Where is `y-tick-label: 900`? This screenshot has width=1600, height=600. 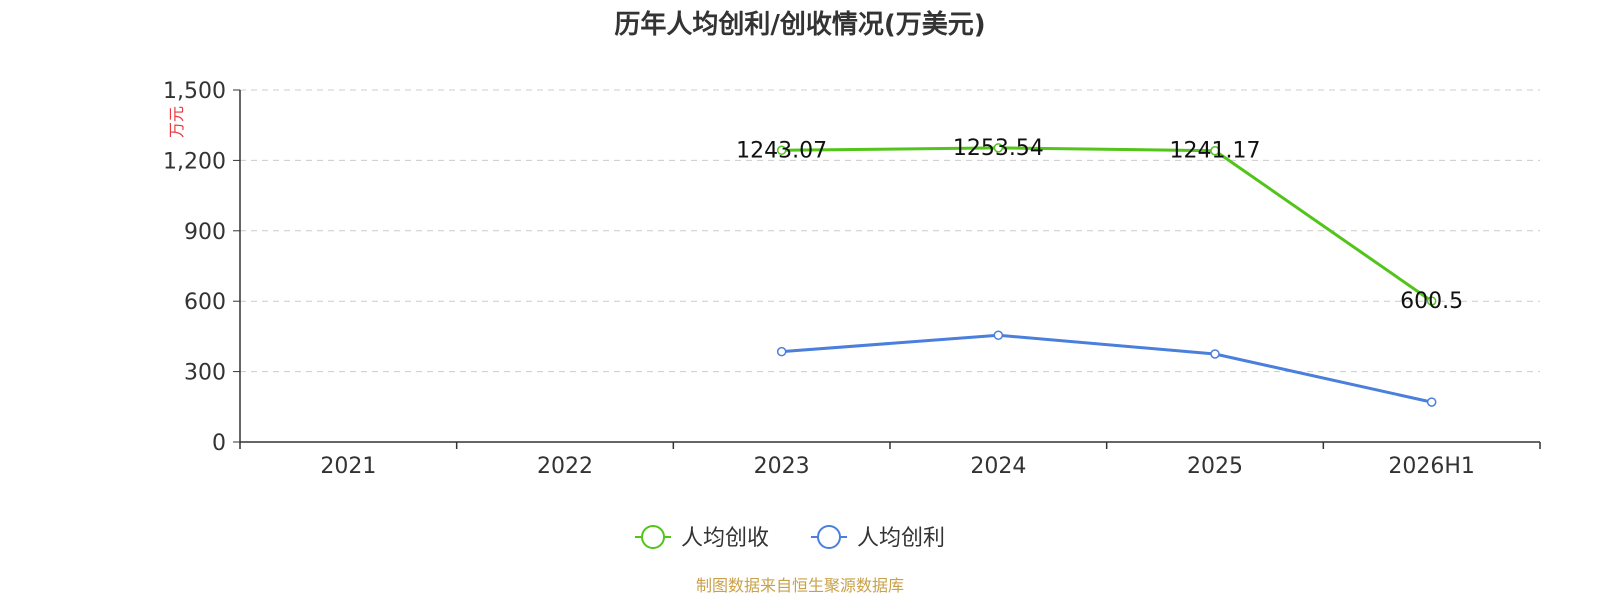 y-tick-label: 900 is located at coordinates (205, 232).